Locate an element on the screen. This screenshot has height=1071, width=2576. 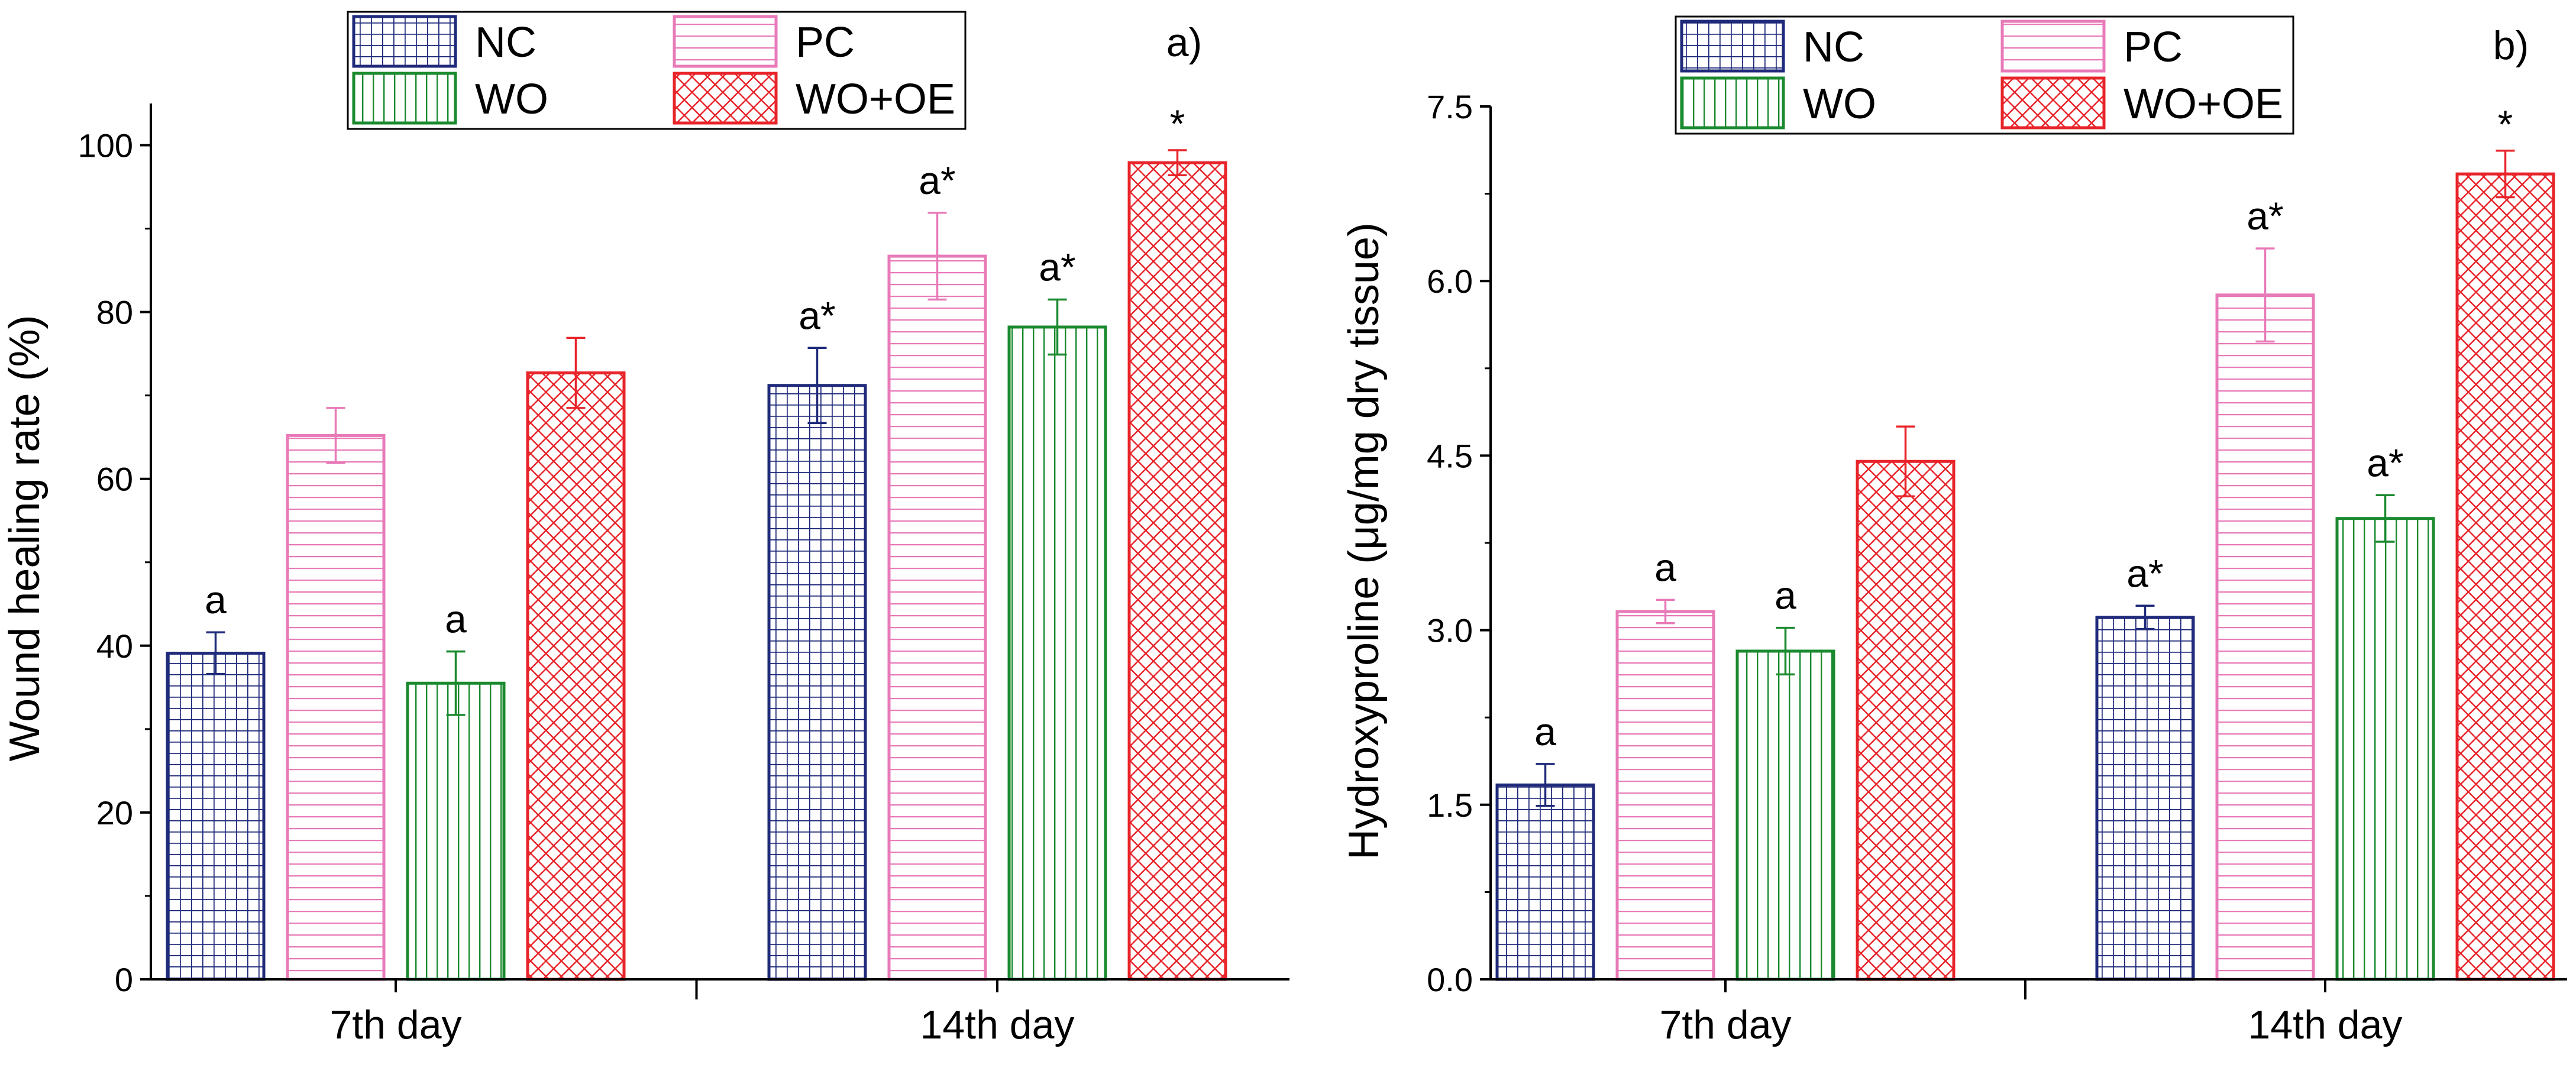
y-axis-title: Hydroxyproline (μg/mg dry tissue) is located at coordinates (1364, 541).